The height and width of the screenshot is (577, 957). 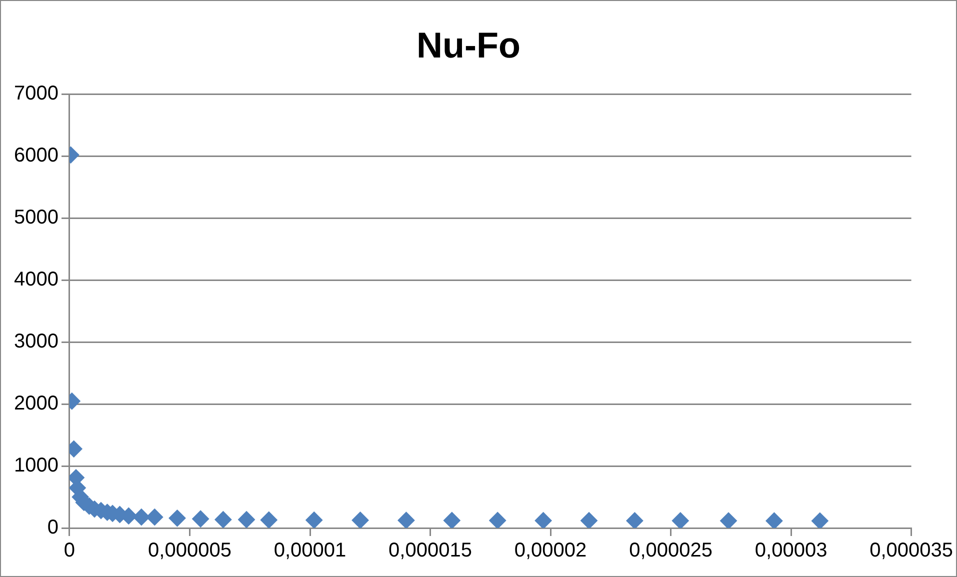 What do you see at coordinates (36, 403) in the screenshot?
I see `y-tick-label: 2000` at bounding box center [36, 403].